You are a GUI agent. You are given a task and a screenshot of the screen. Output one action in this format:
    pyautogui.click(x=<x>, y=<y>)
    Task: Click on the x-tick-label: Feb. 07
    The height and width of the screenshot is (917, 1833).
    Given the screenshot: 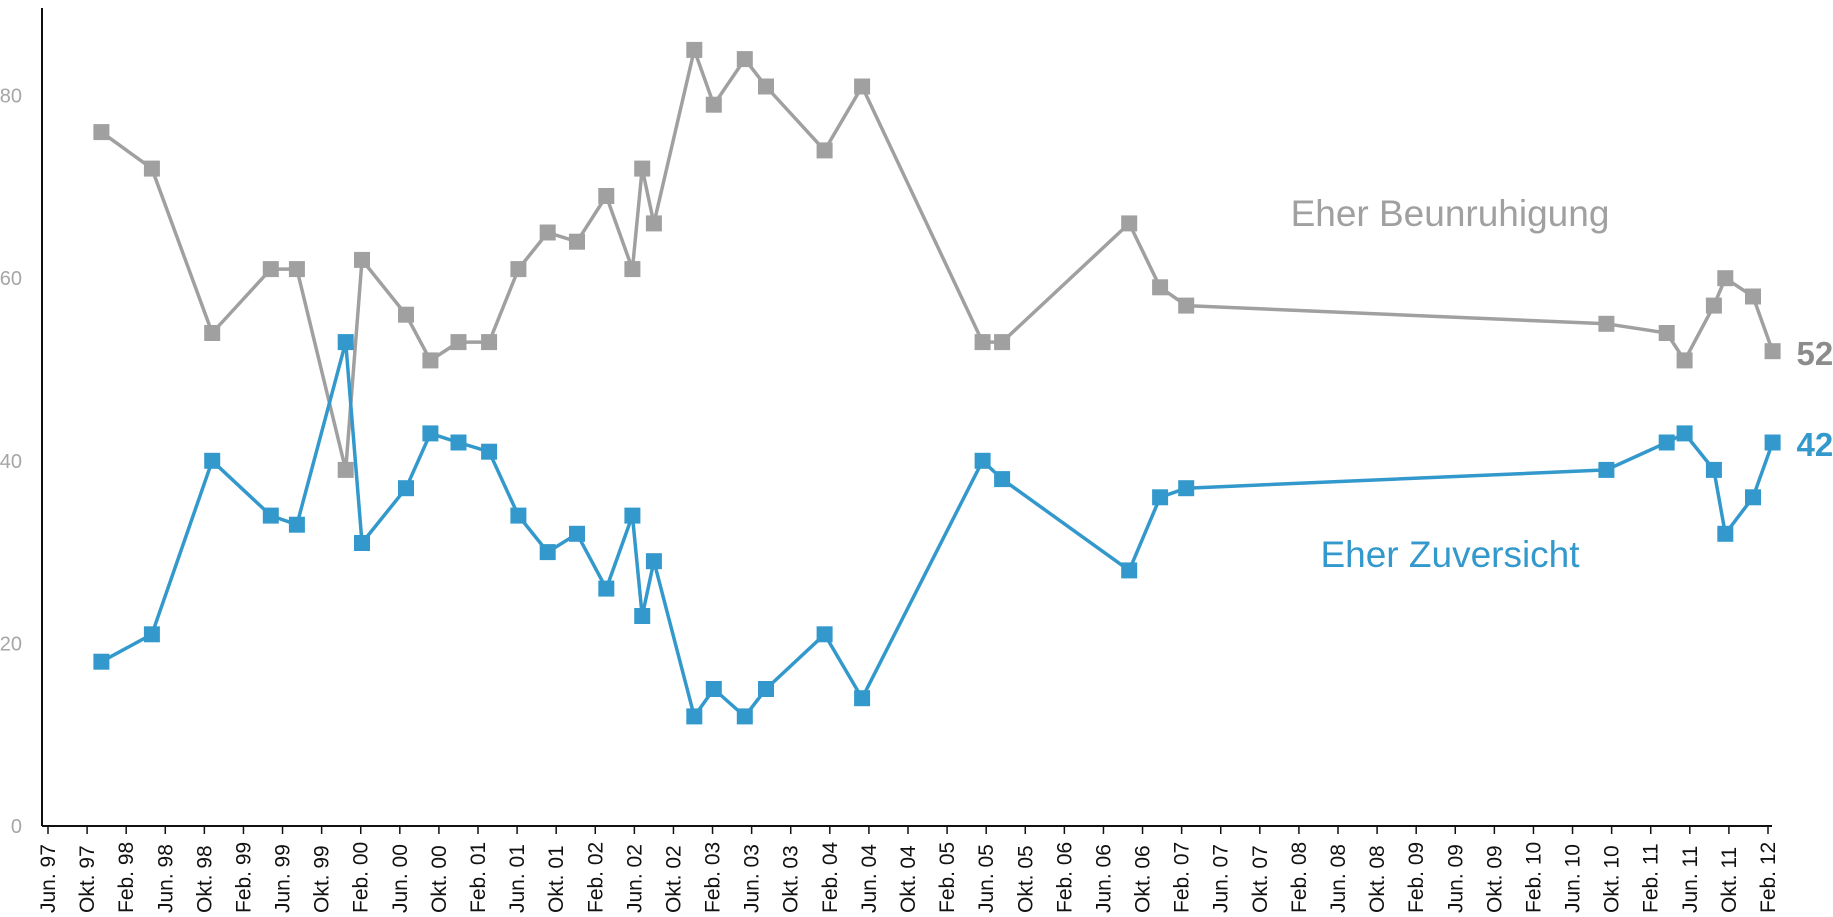 What is the action you would take?
    pyautogui.click(x=1182, y=877)
    